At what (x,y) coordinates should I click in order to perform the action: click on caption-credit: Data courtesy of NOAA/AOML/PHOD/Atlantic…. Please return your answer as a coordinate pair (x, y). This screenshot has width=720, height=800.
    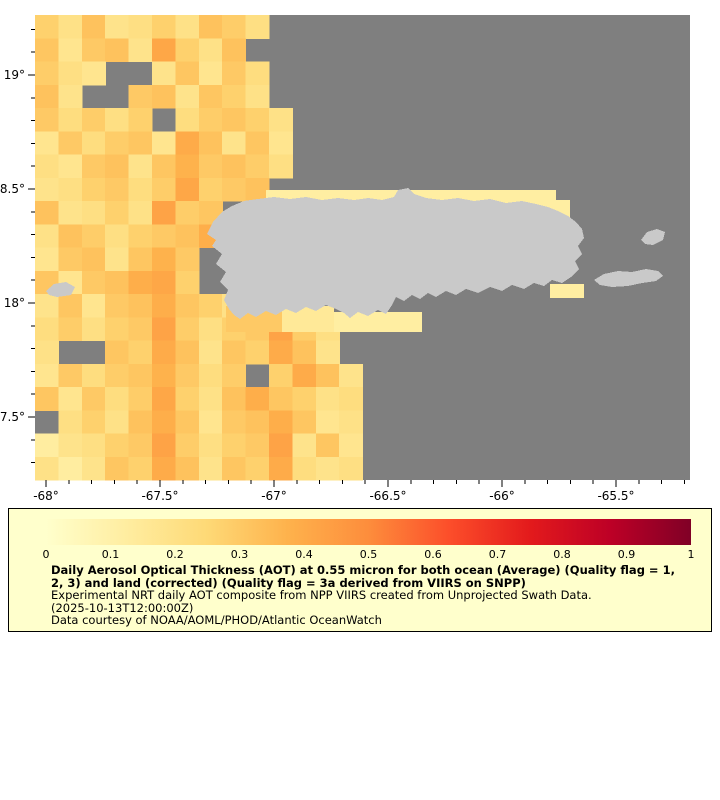
    Looking at the image, I should click on (216, 620).